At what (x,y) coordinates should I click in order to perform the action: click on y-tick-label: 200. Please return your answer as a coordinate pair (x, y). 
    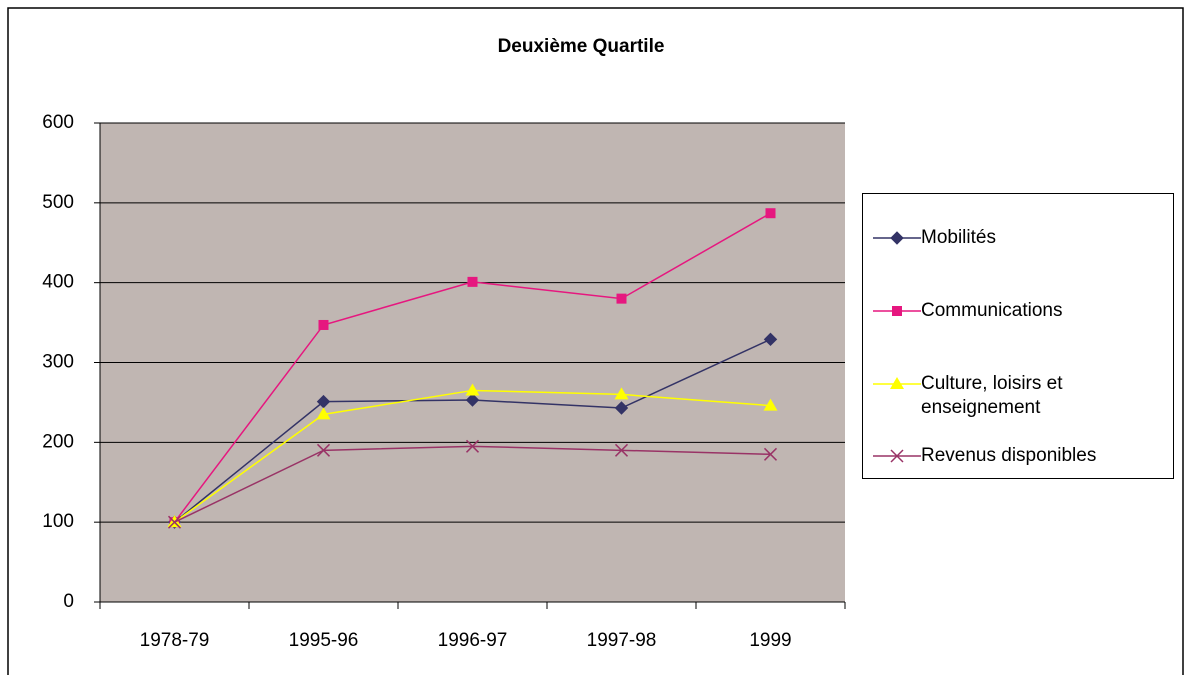
    Looking at the image, I should click on (58, 441).